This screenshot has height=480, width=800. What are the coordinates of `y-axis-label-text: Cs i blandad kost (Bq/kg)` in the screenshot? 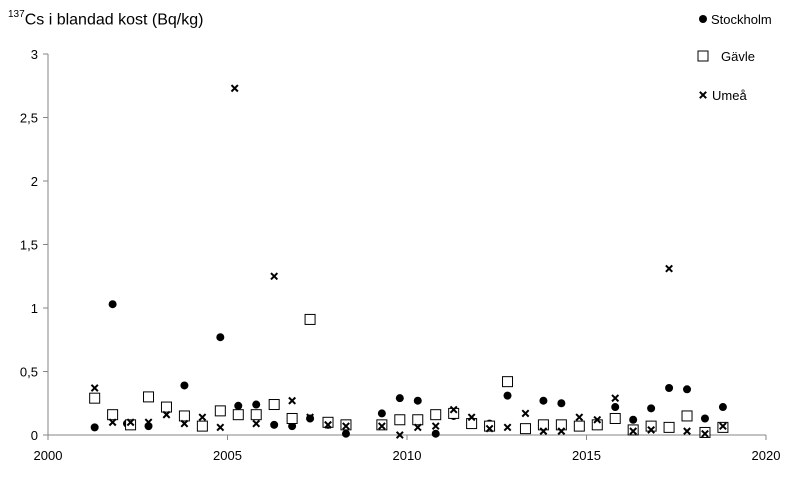 It's located at (114, 20).